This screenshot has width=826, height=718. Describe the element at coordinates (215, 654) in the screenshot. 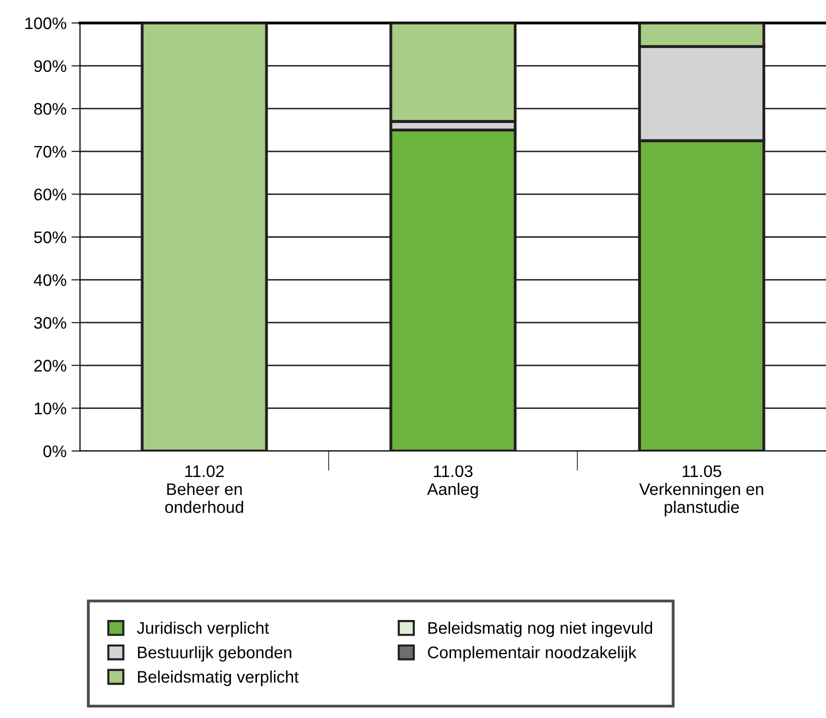

I see `legend-label: Bestuurlijk gebonden` at that location.